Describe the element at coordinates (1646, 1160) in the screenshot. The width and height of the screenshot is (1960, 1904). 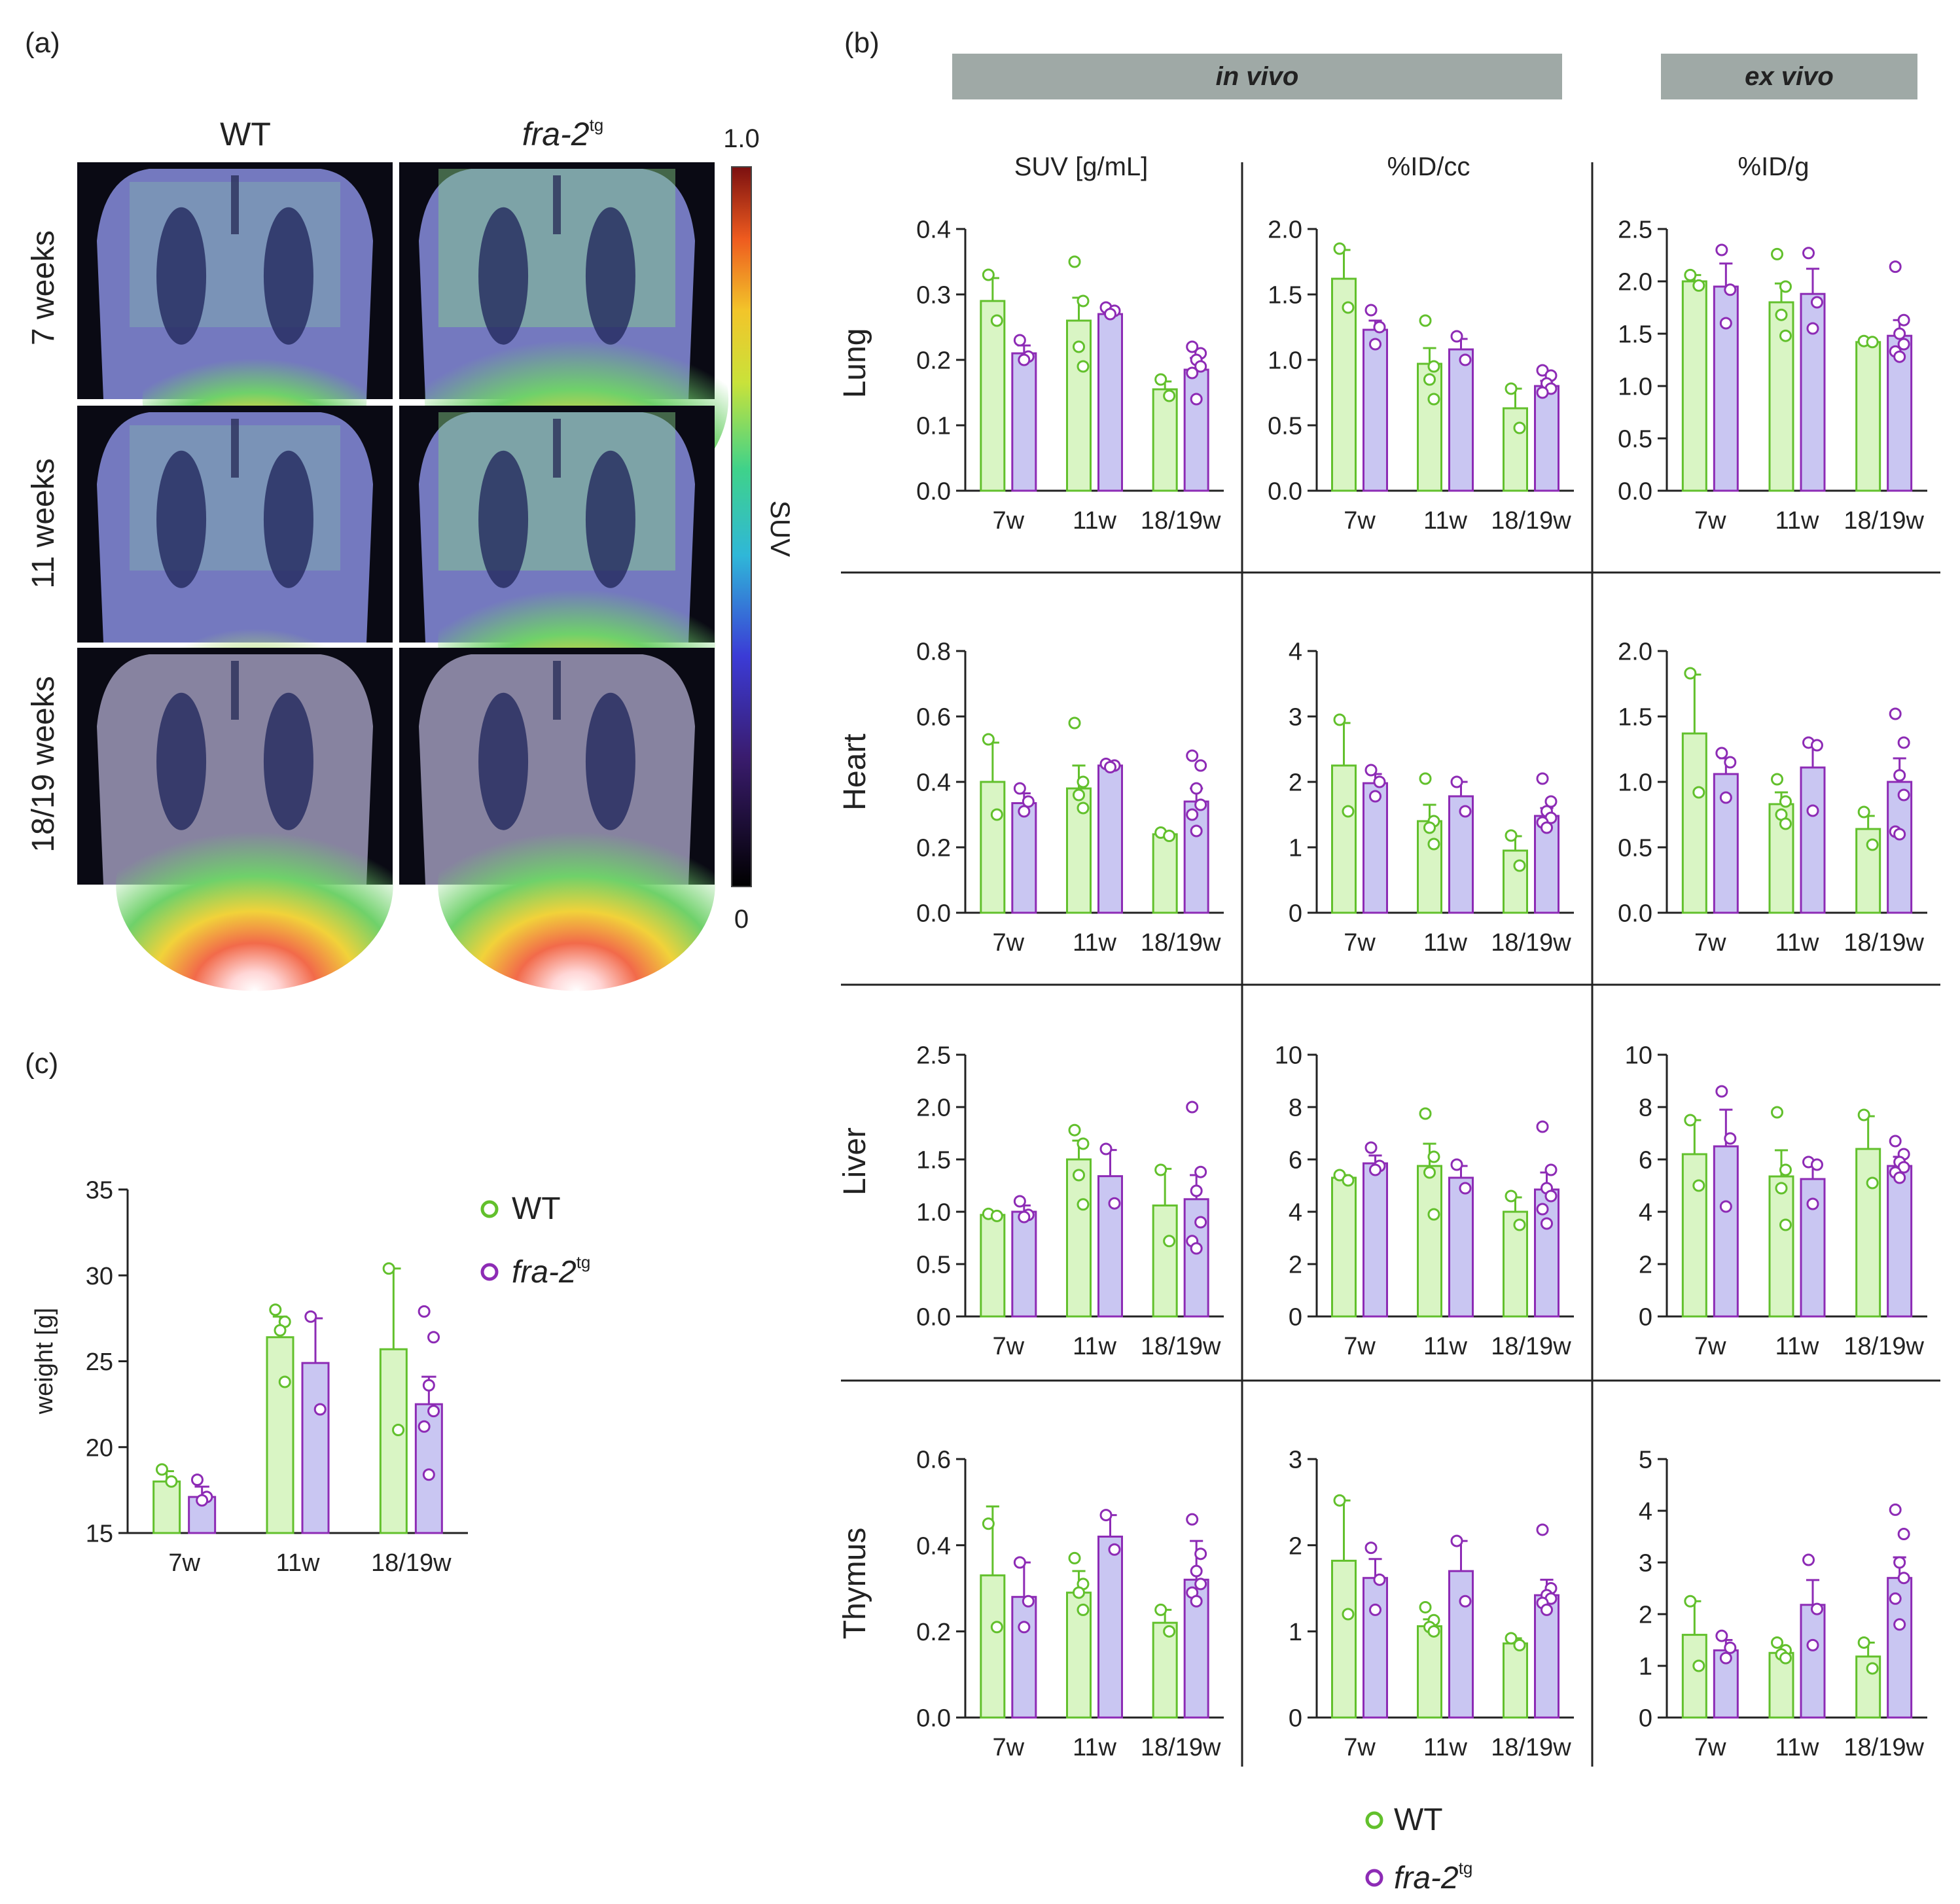
I see `y-tick-label: 6` at that location.